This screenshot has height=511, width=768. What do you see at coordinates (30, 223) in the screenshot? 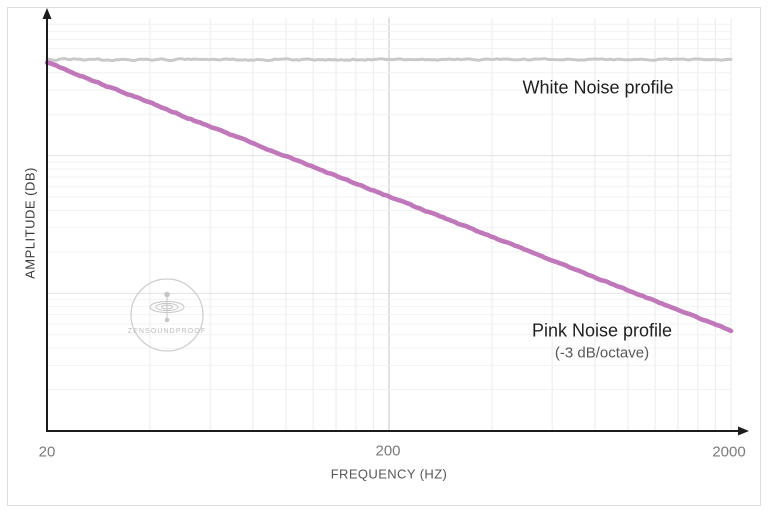
I see `y-axis-label: AMPLITUDE (DB)` at bounding box center [30, 223].